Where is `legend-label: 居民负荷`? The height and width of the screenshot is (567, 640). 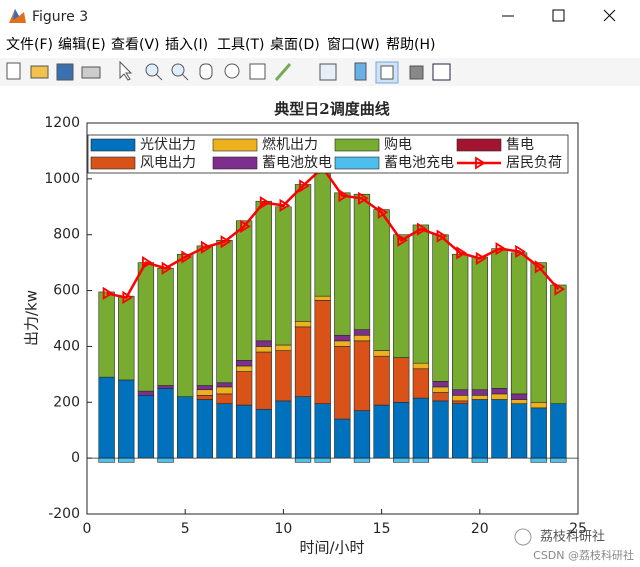
legend-label: 居民负荷 is located at coordinates (534, 163).